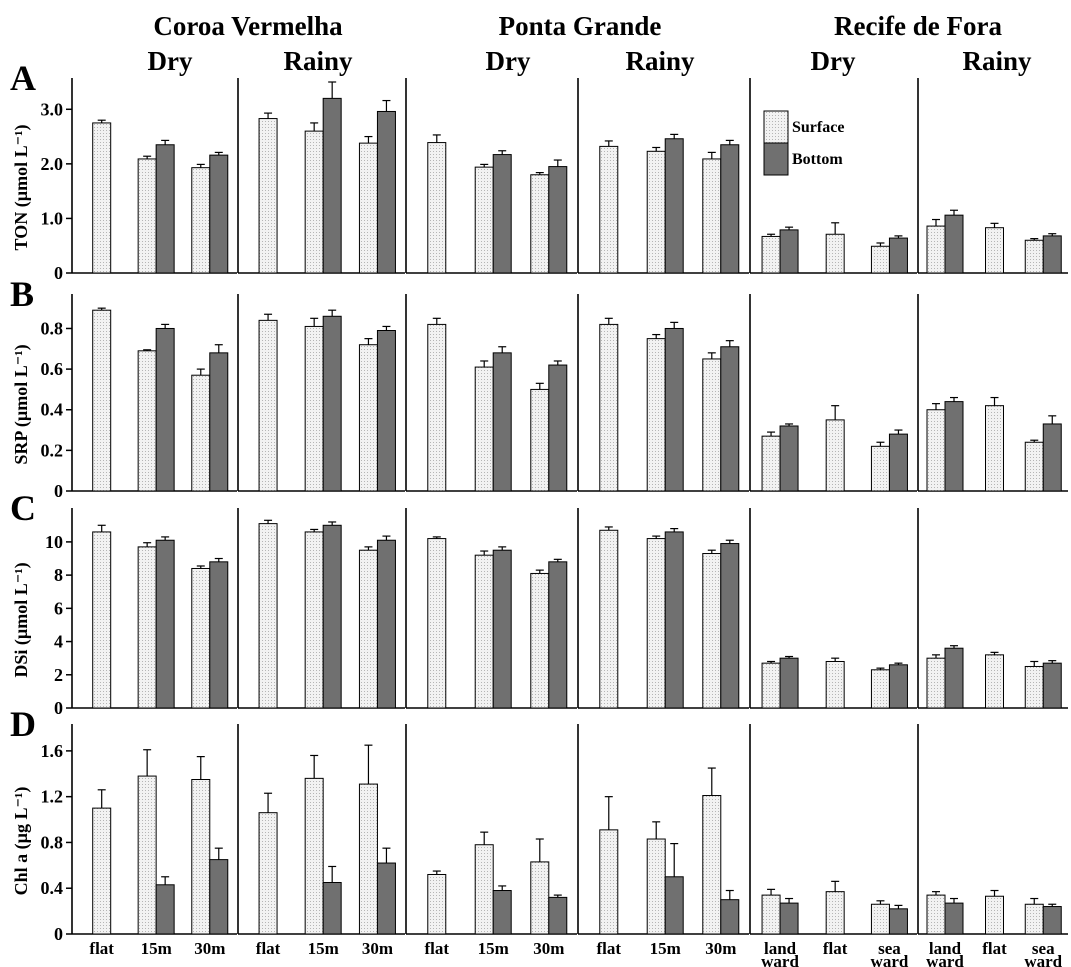 This screenshot has width=1071, height=967. What do you see at coordinates (780, 948) in the screenshot?
I see `x-tick-label: land` at bounding box center [780, 948].